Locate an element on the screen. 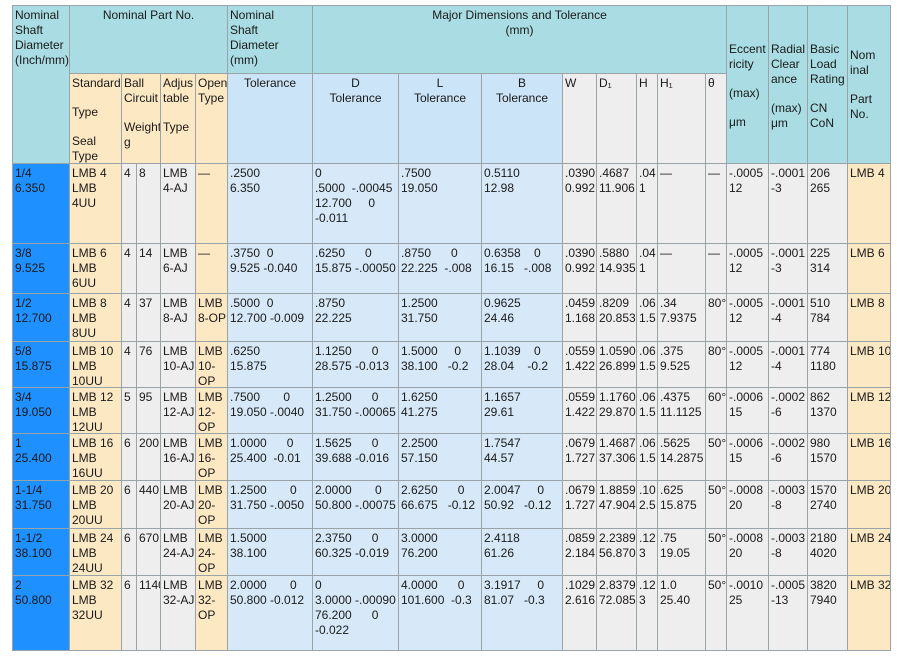  cell-text: B is located at coordinates (521, 83).